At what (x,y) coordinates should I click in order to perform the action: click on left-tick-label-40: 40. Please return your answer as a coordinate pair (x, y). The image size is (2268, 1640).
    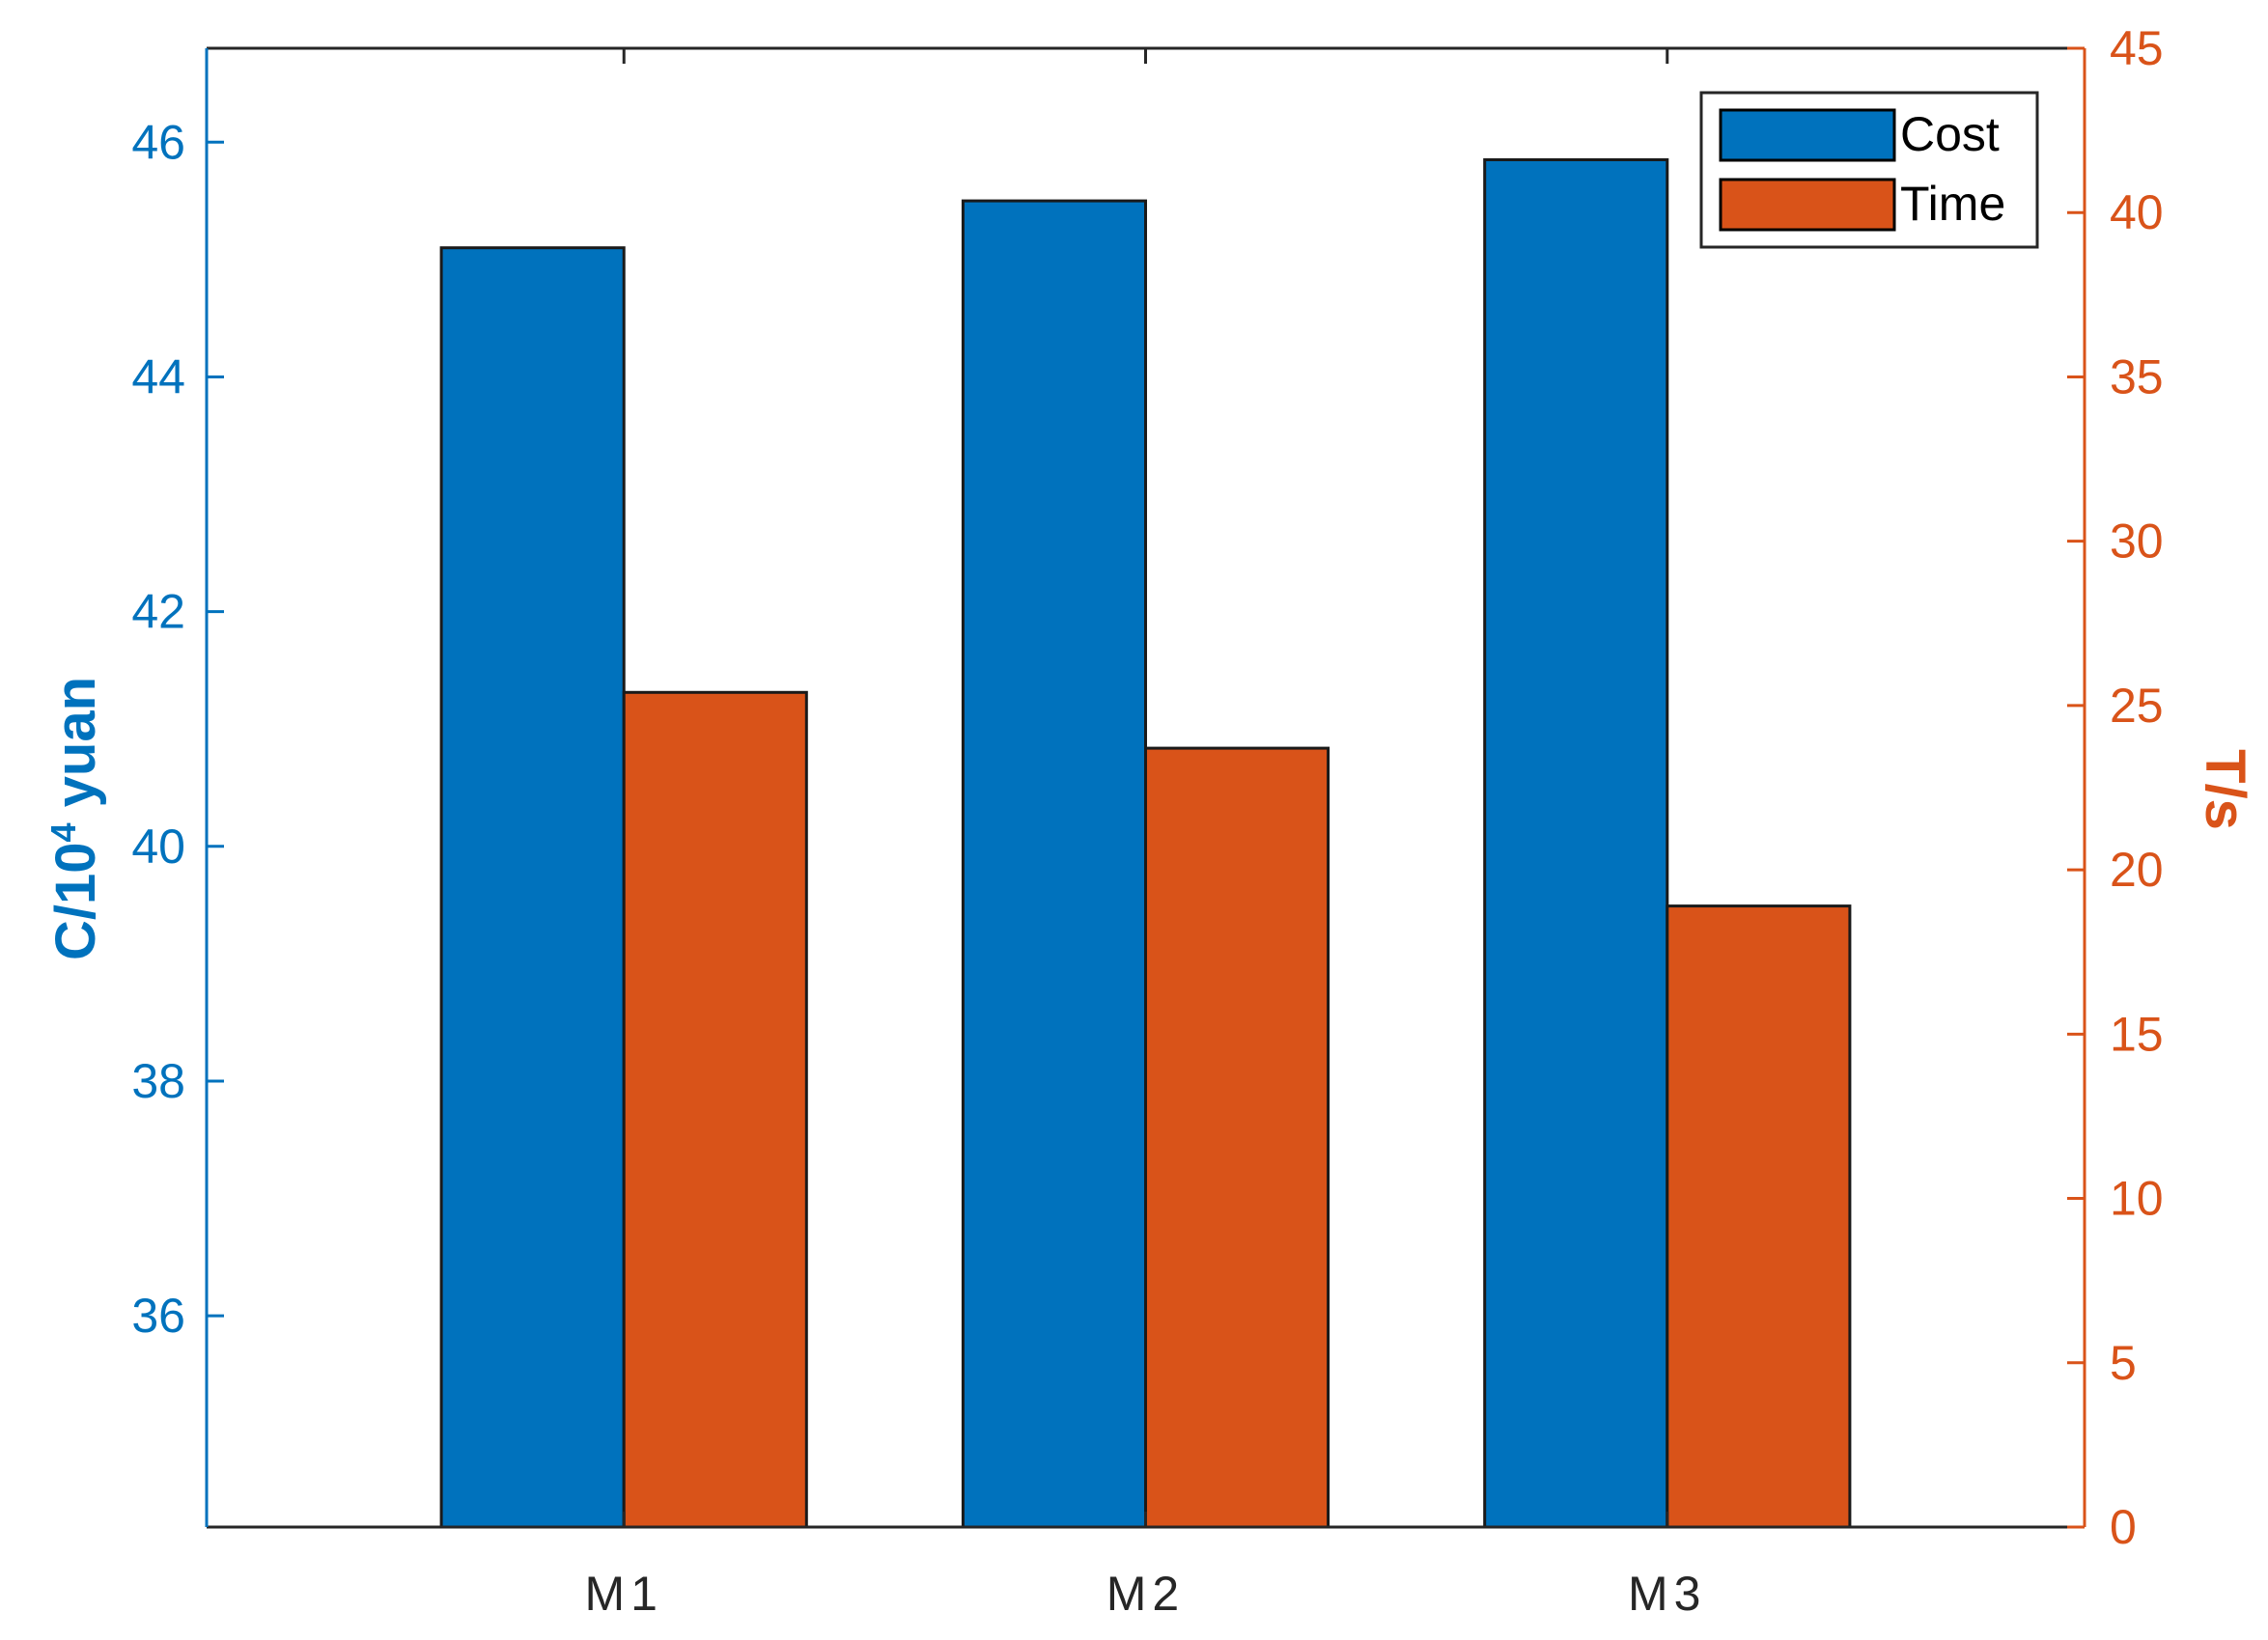
    Looking at the image, I should click on (158, 847).